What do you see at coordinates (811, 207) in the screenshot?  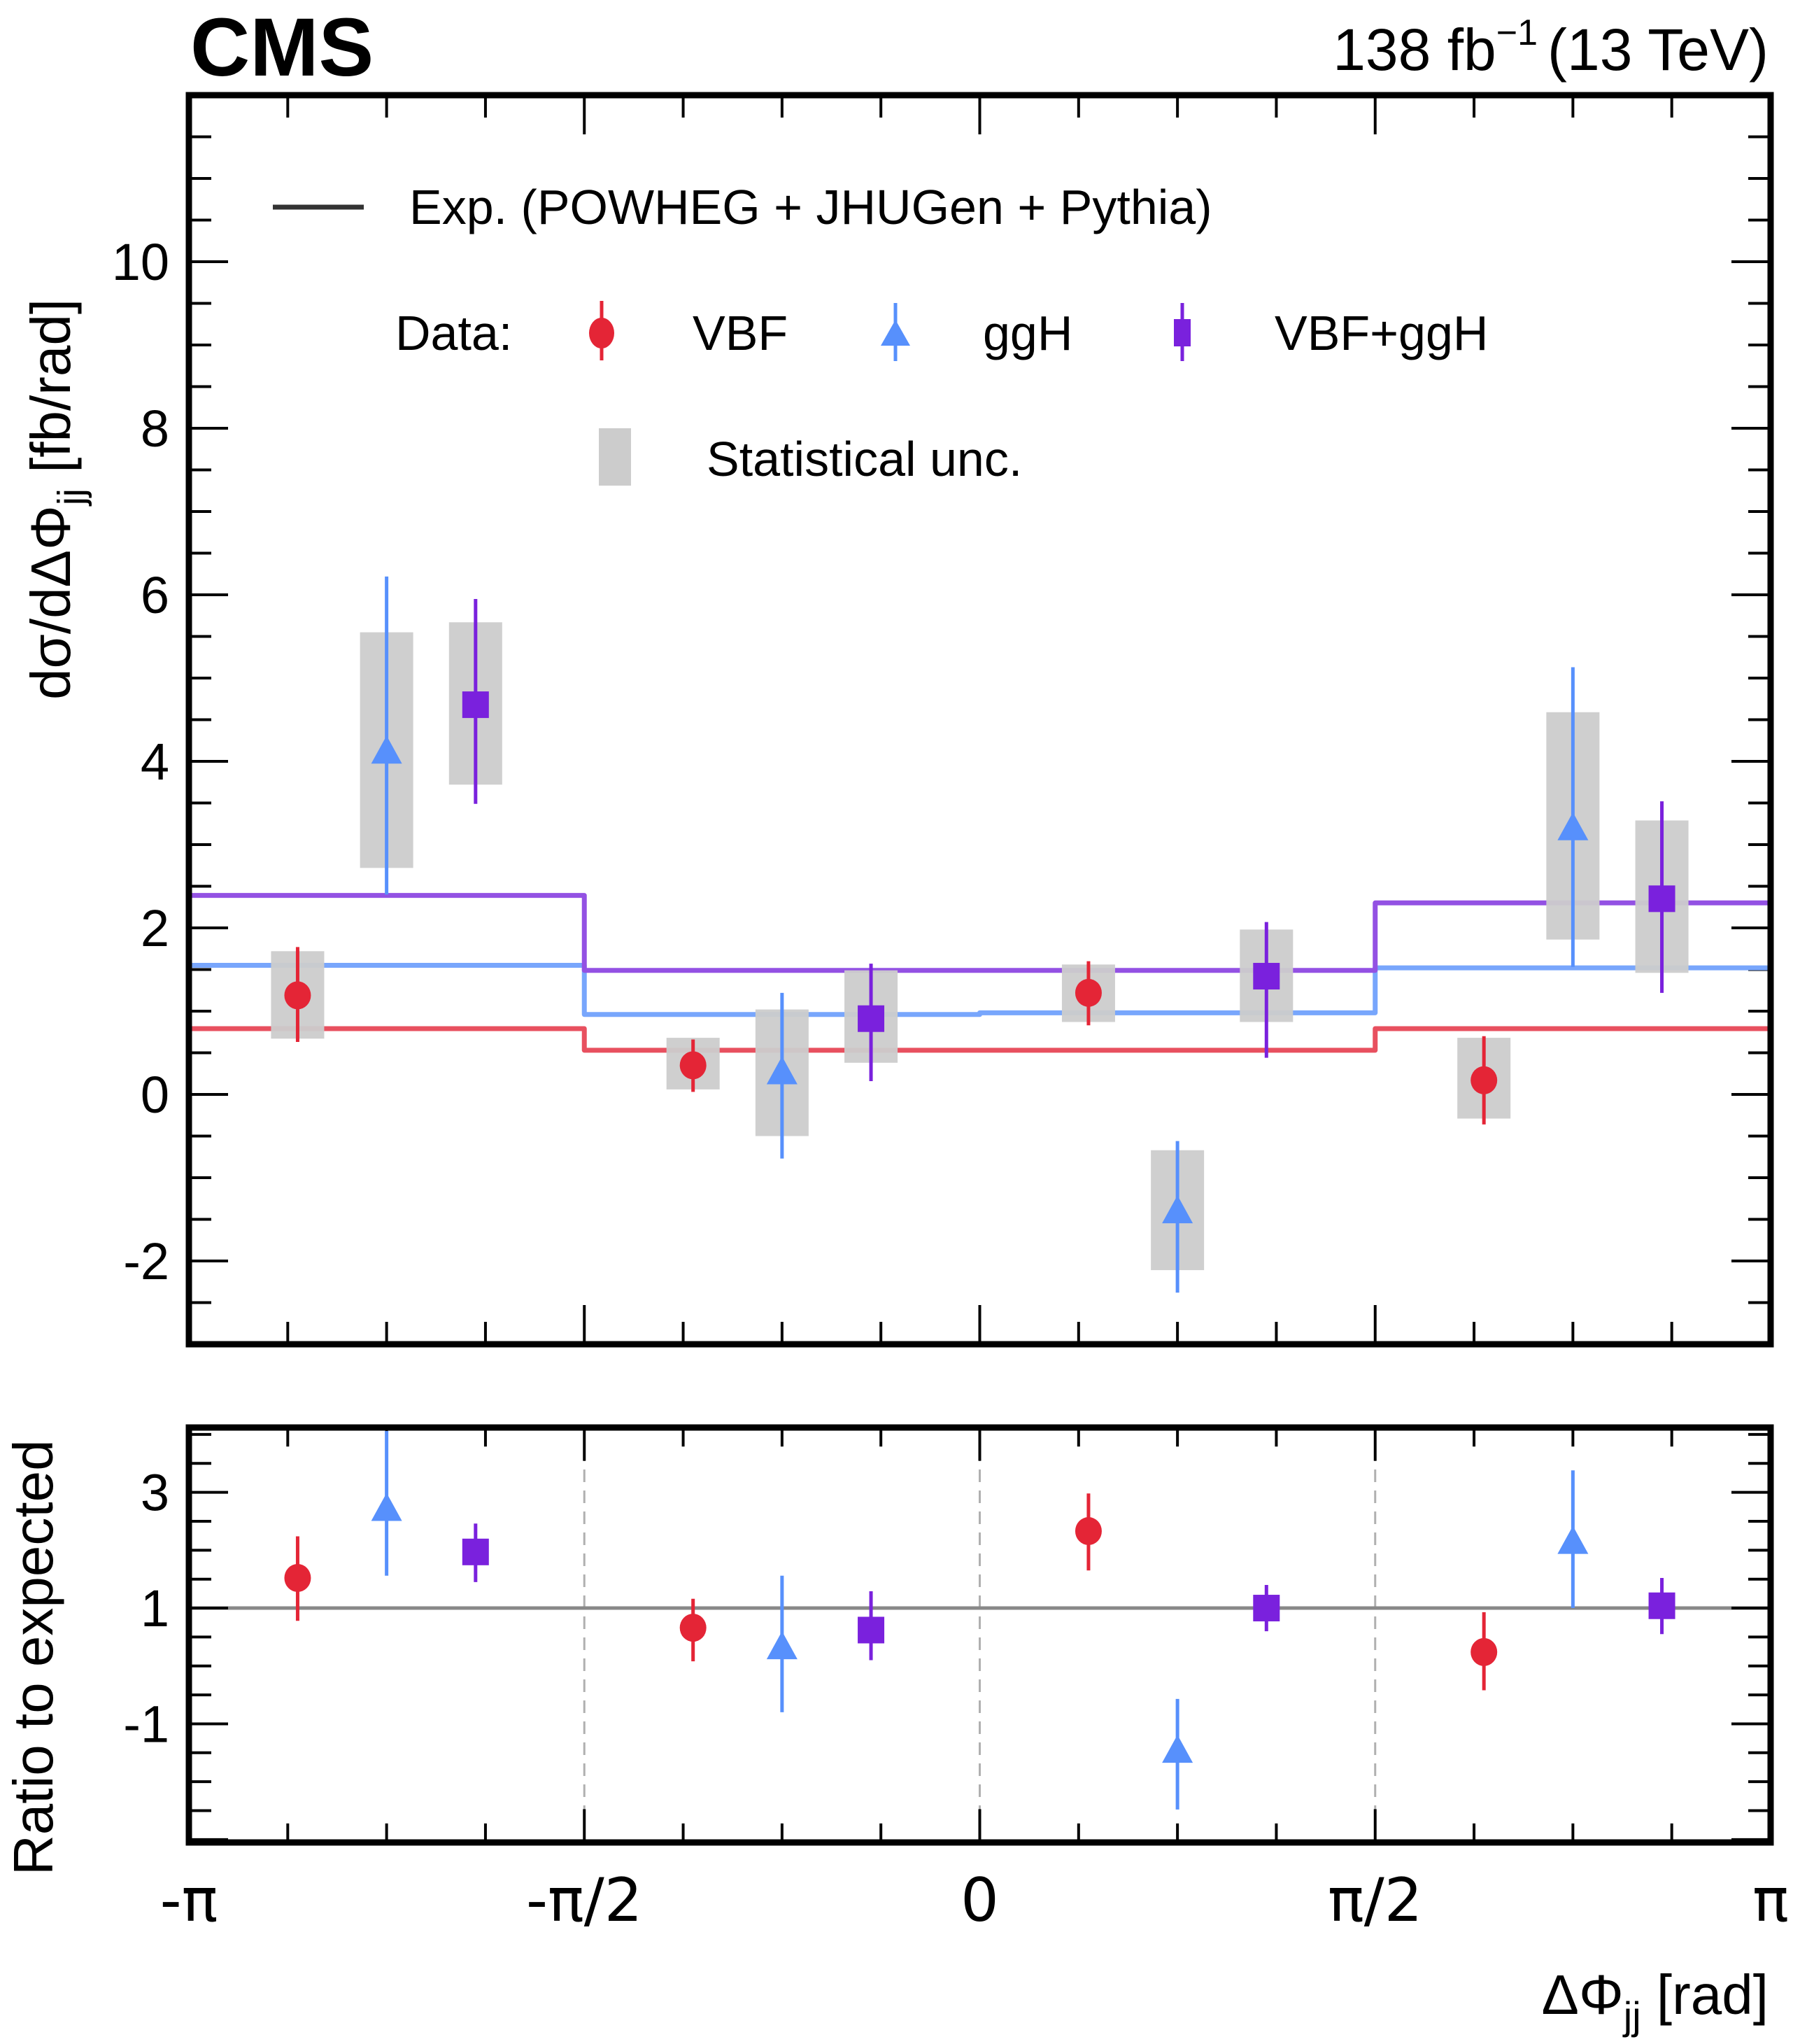 I see `legend-expected-label: Exp. (POWHEG + JHUGen + Pythia)` at bounding box center [811, 207].